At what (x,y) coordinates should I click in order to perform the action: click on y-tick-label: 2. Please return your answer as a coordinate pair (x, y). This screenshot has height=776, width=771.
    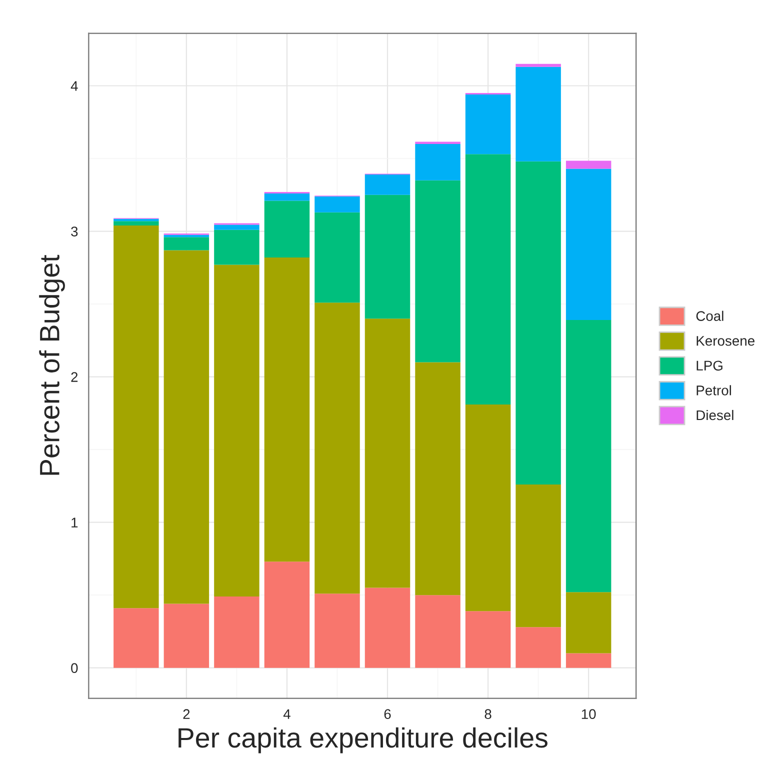
    Looking at the image, I should click on (74, 377).